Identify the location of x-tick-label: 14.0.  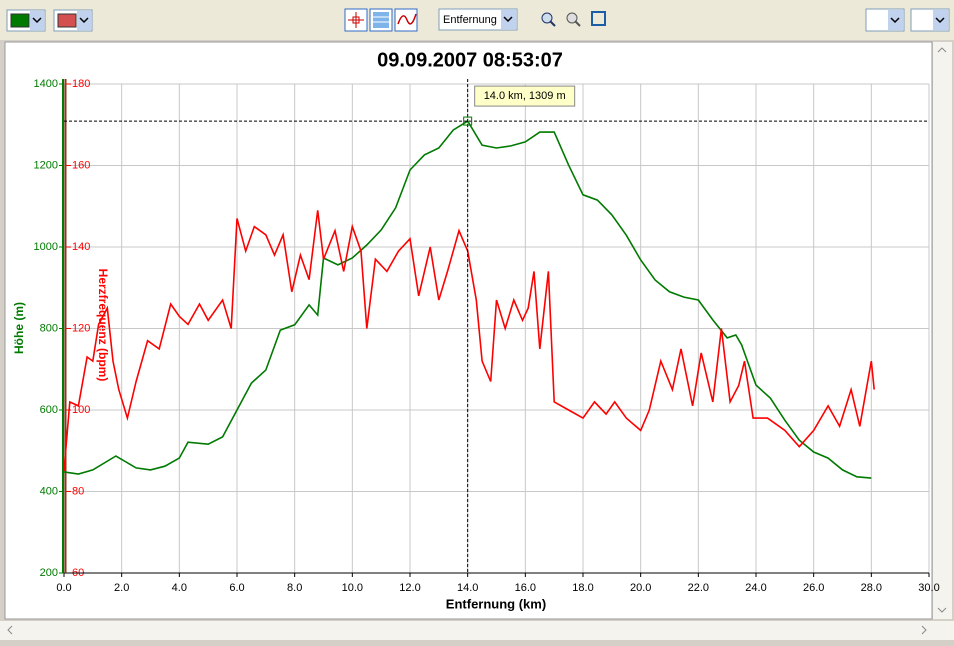
(467, 588).